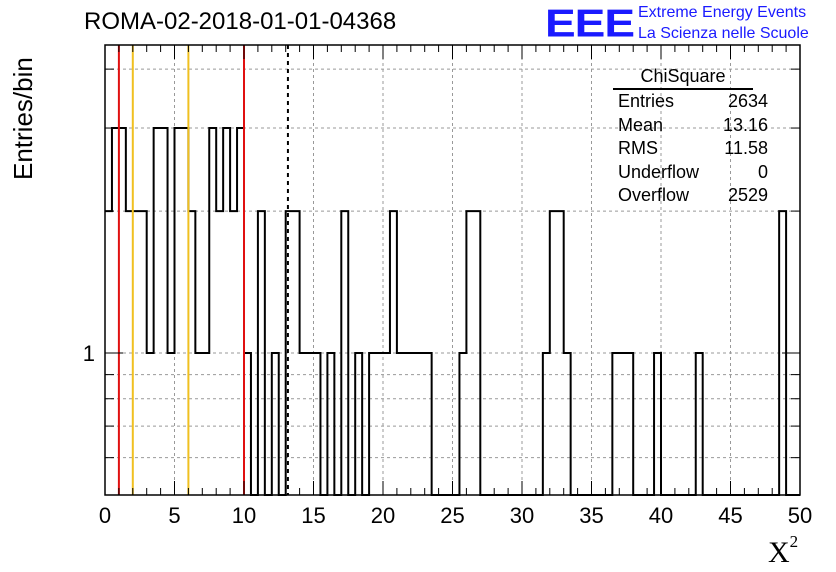  I want to click on x-tick-label: 10, so click(244, 515).